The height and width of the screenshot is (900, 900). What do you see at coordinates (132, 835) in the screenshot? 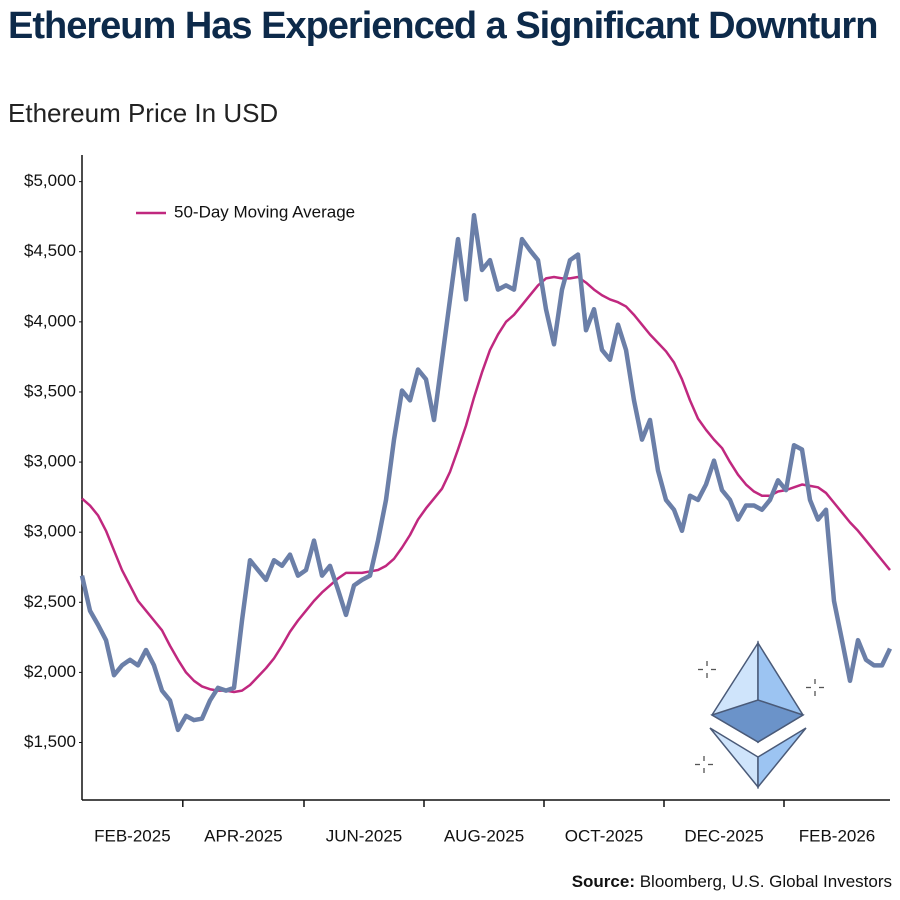
I see `x-tick-label: FEB-2025` at bounding box center [132, 835].